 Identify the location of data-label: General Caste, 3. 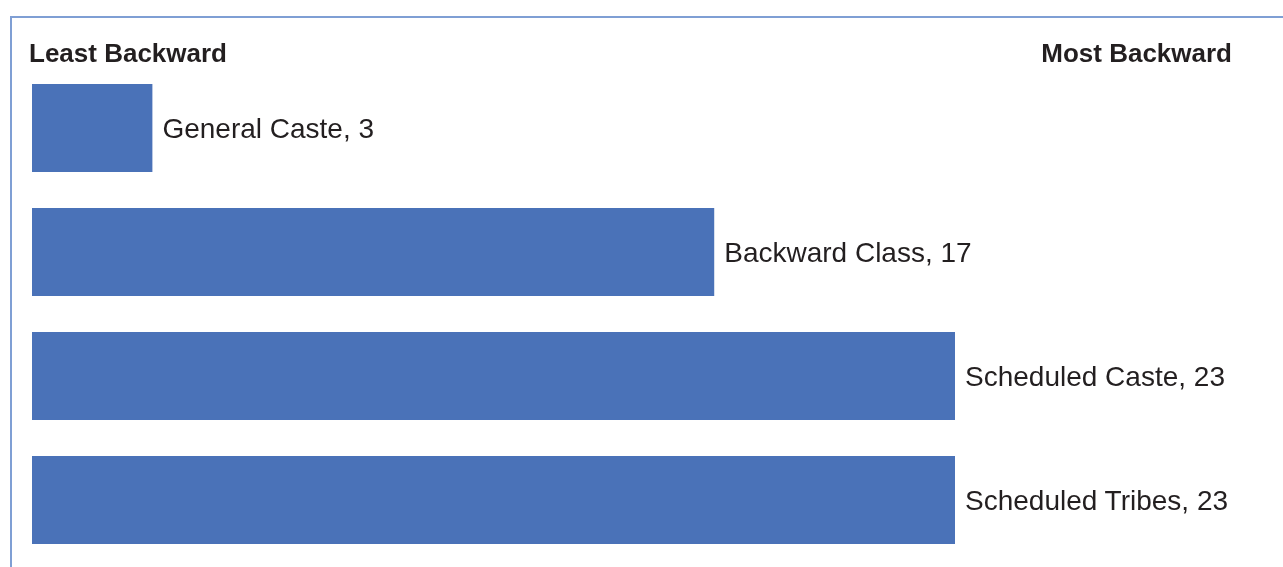
(268, 128).